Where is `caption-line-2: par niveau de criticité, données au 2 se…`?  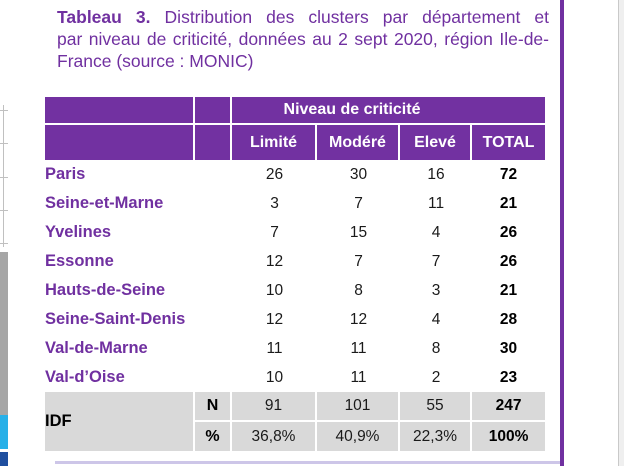 caption-line-2: par niveau de criticité, données au 2 se… is located at coordinates (303, 39).